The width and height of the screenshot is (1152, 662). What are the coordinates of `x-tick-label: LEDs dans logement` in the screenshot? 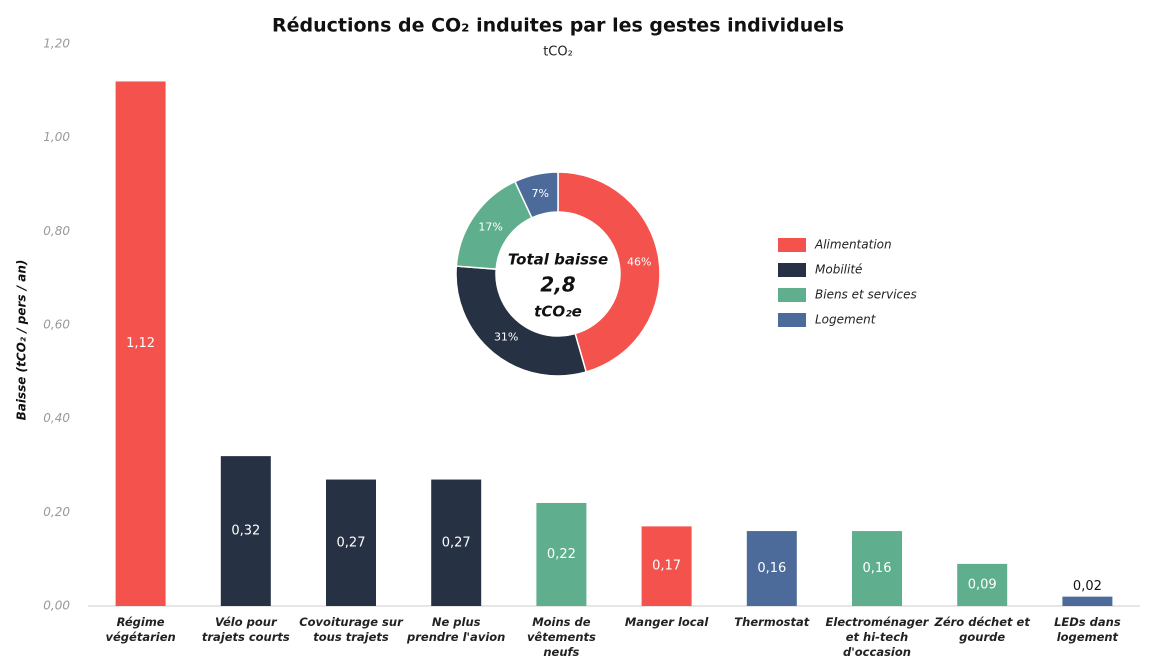 It's located at (1087, 629).